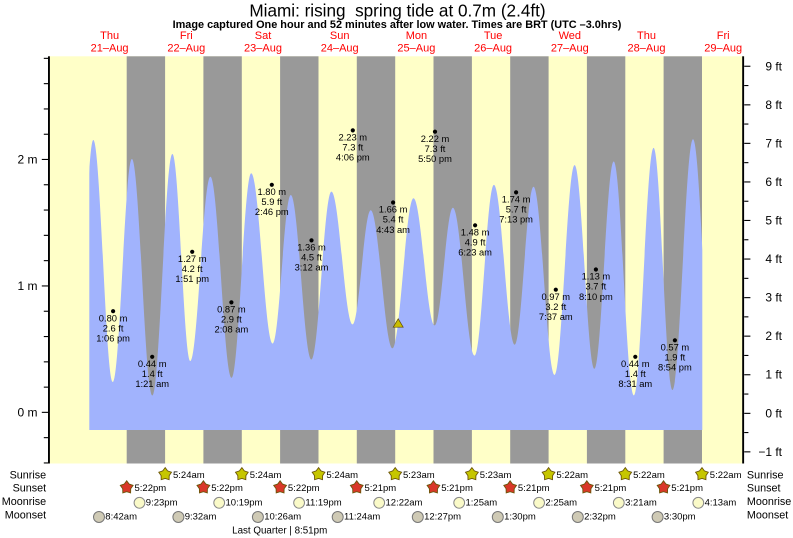 The width and height of the screenshot is (793, 538). What do you see at coordinates (721, 503) in the screenshot?
I see `svg-text: 4:13am` at bounding box center [721, 503].